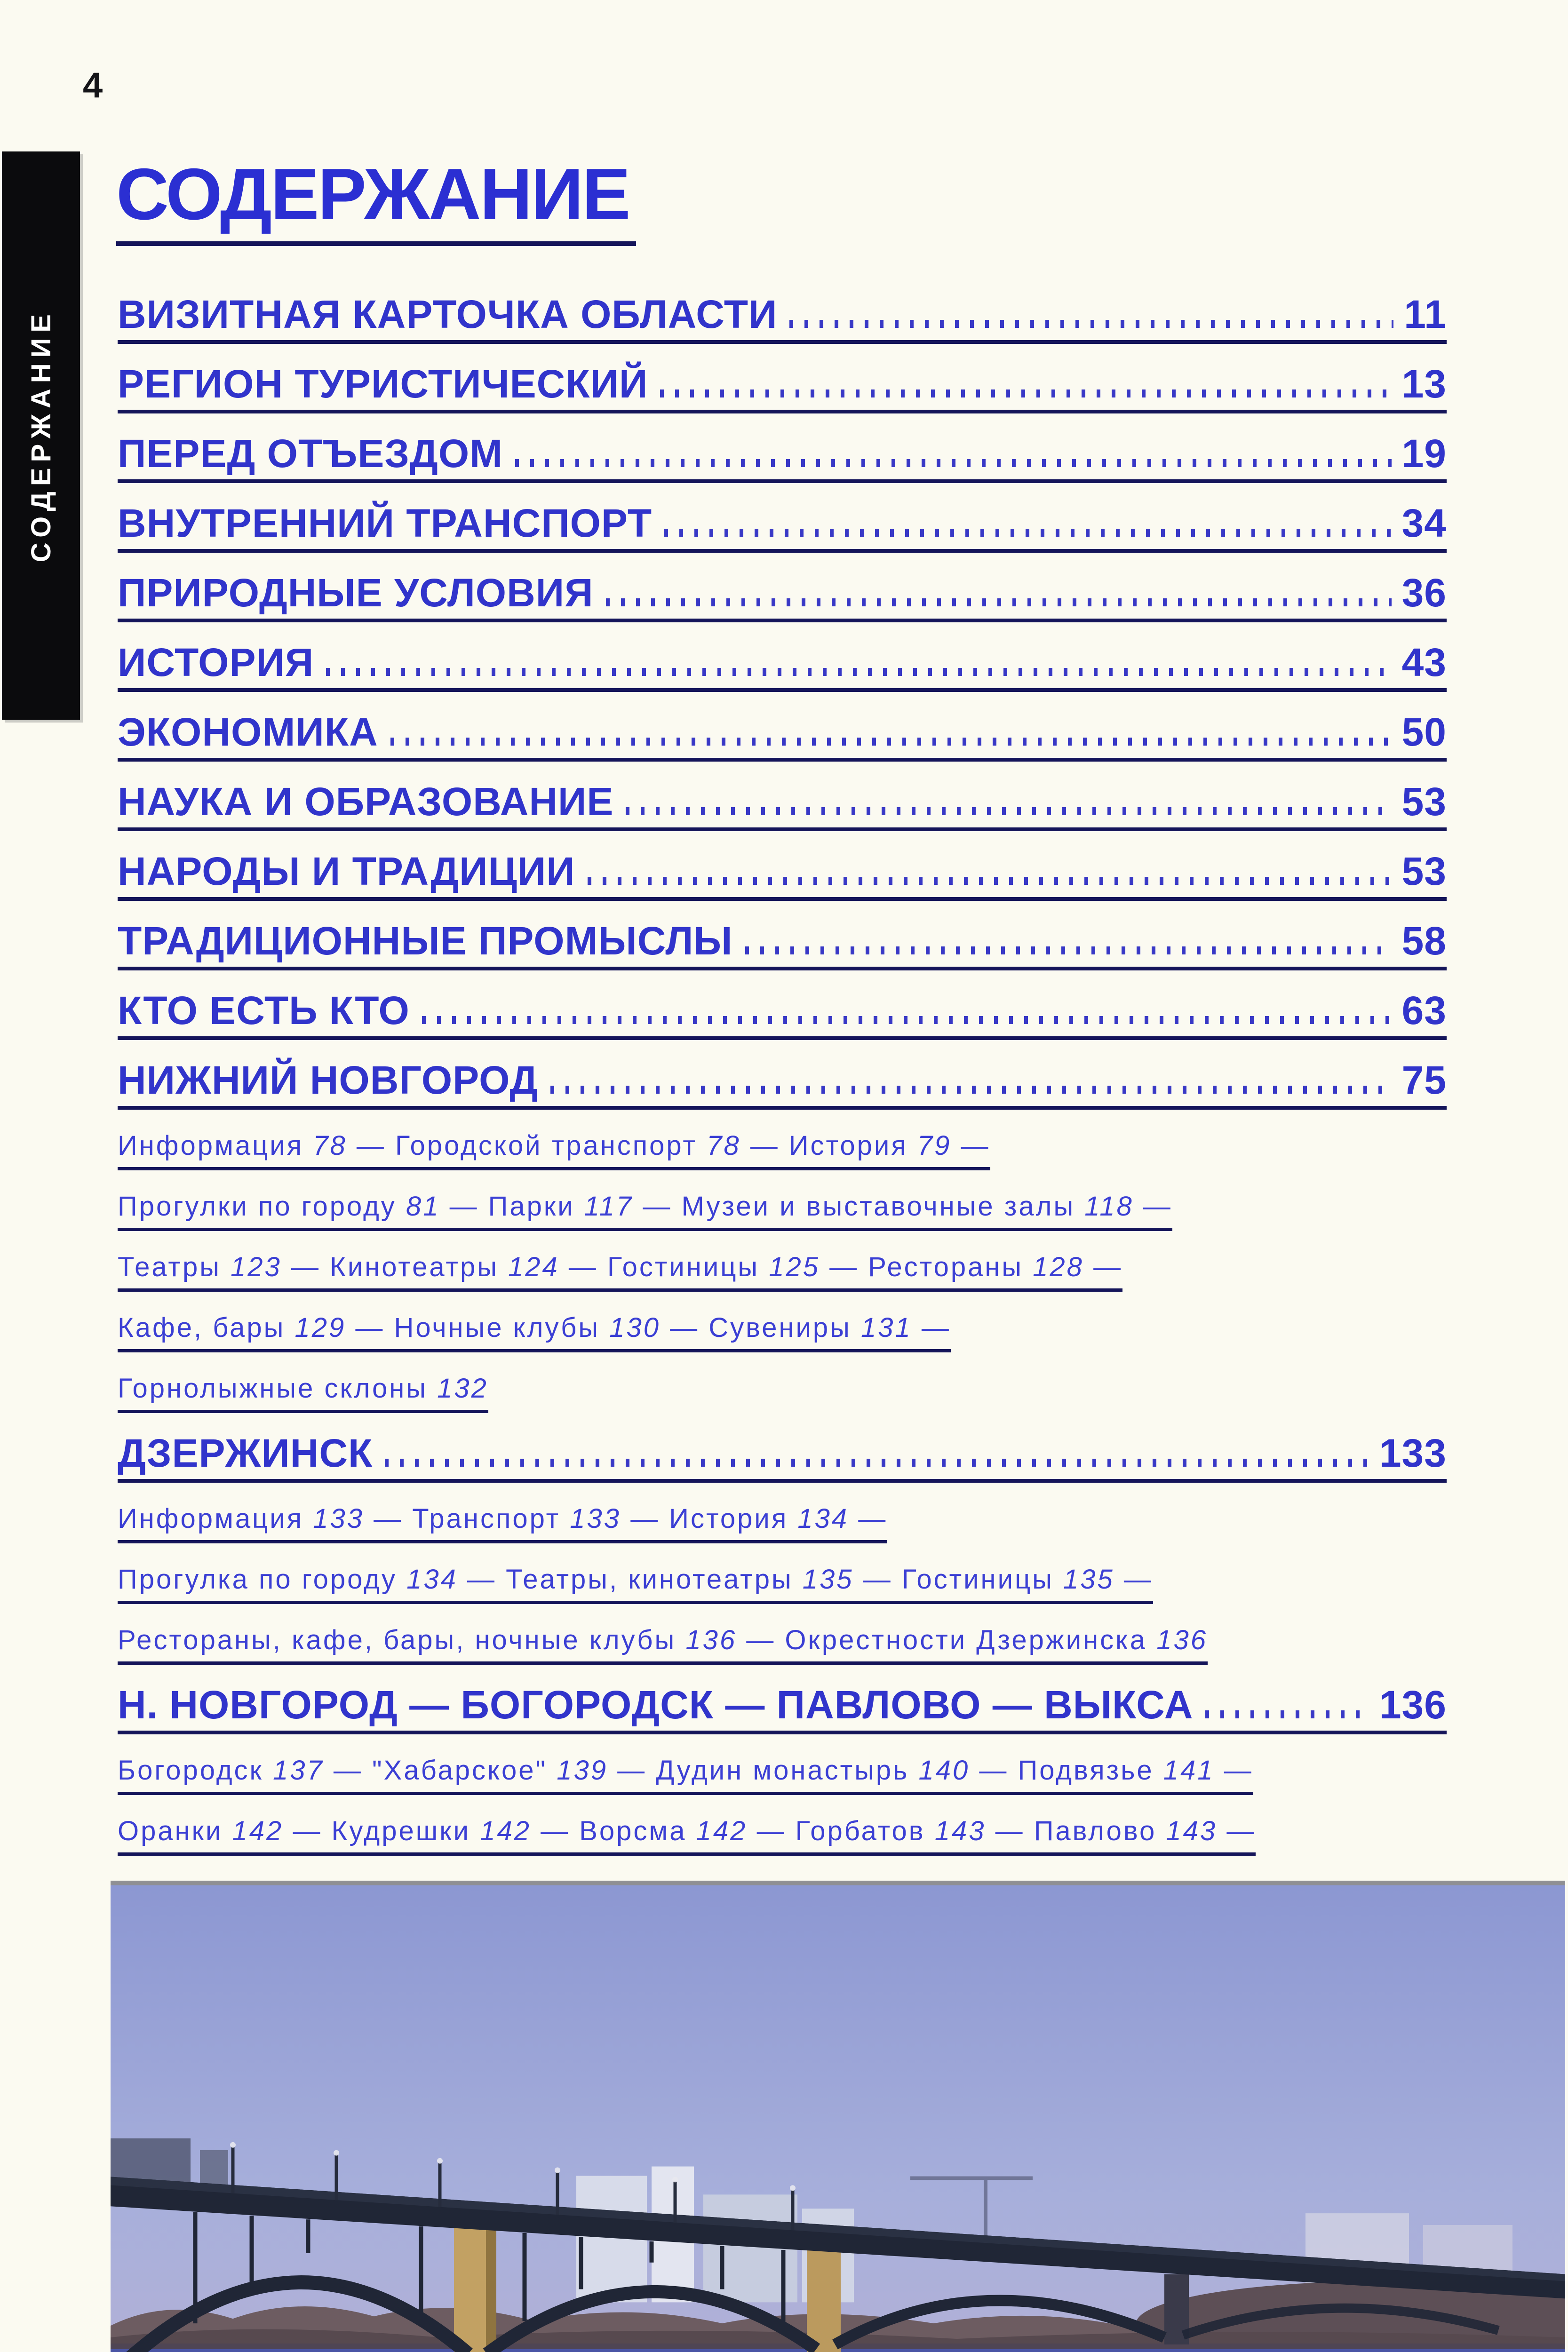 This screenshot has height=2352, width=1568. What do you see at coordinates (1424, 662) in the screenshot?
I see `toc-entry-page: 43` at bounding box center [1424, 662].